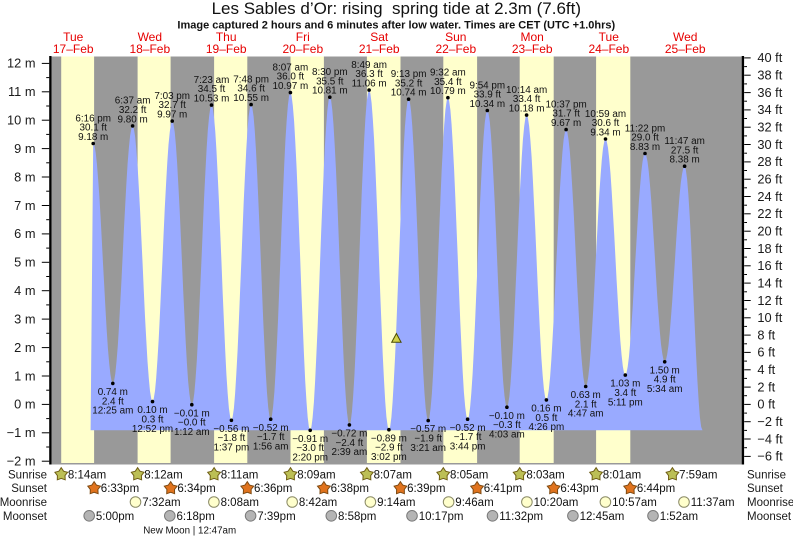 This screenshot has width=793, height=537. Describe the element at coordinates (24, 176) in the screenshot. I see `svg-text: 8 m` at that location.